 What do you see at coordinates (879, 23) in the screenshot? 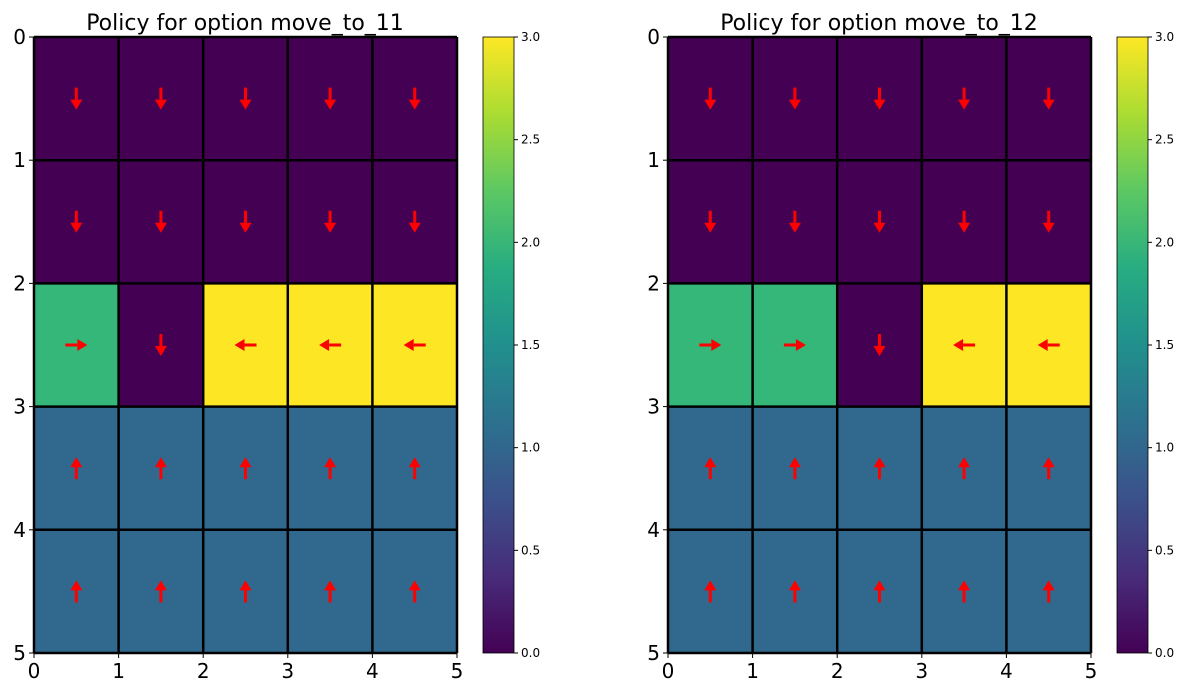
I see `chart-title: Policy for option move_to_12` at bounding box center [879, 23].